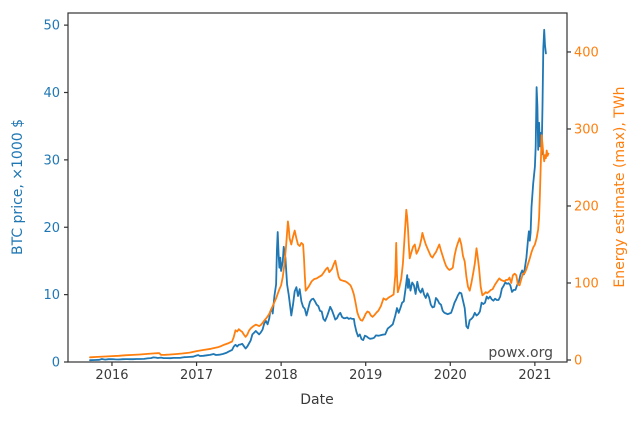 The image size is (640, 421). Describe the element at coordinates (620, 186) in the screenshot. I see `right-axis-label: Energy estimate (max), TWh` at that location.